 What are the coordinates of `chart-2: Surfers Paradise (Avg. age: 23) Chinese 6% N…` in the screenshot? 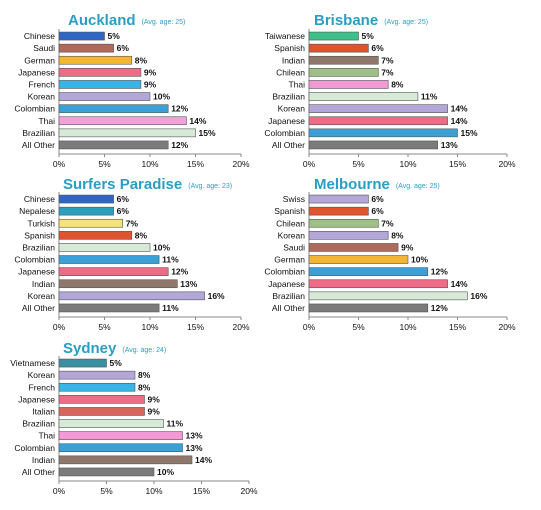 It's located at (132, 254).